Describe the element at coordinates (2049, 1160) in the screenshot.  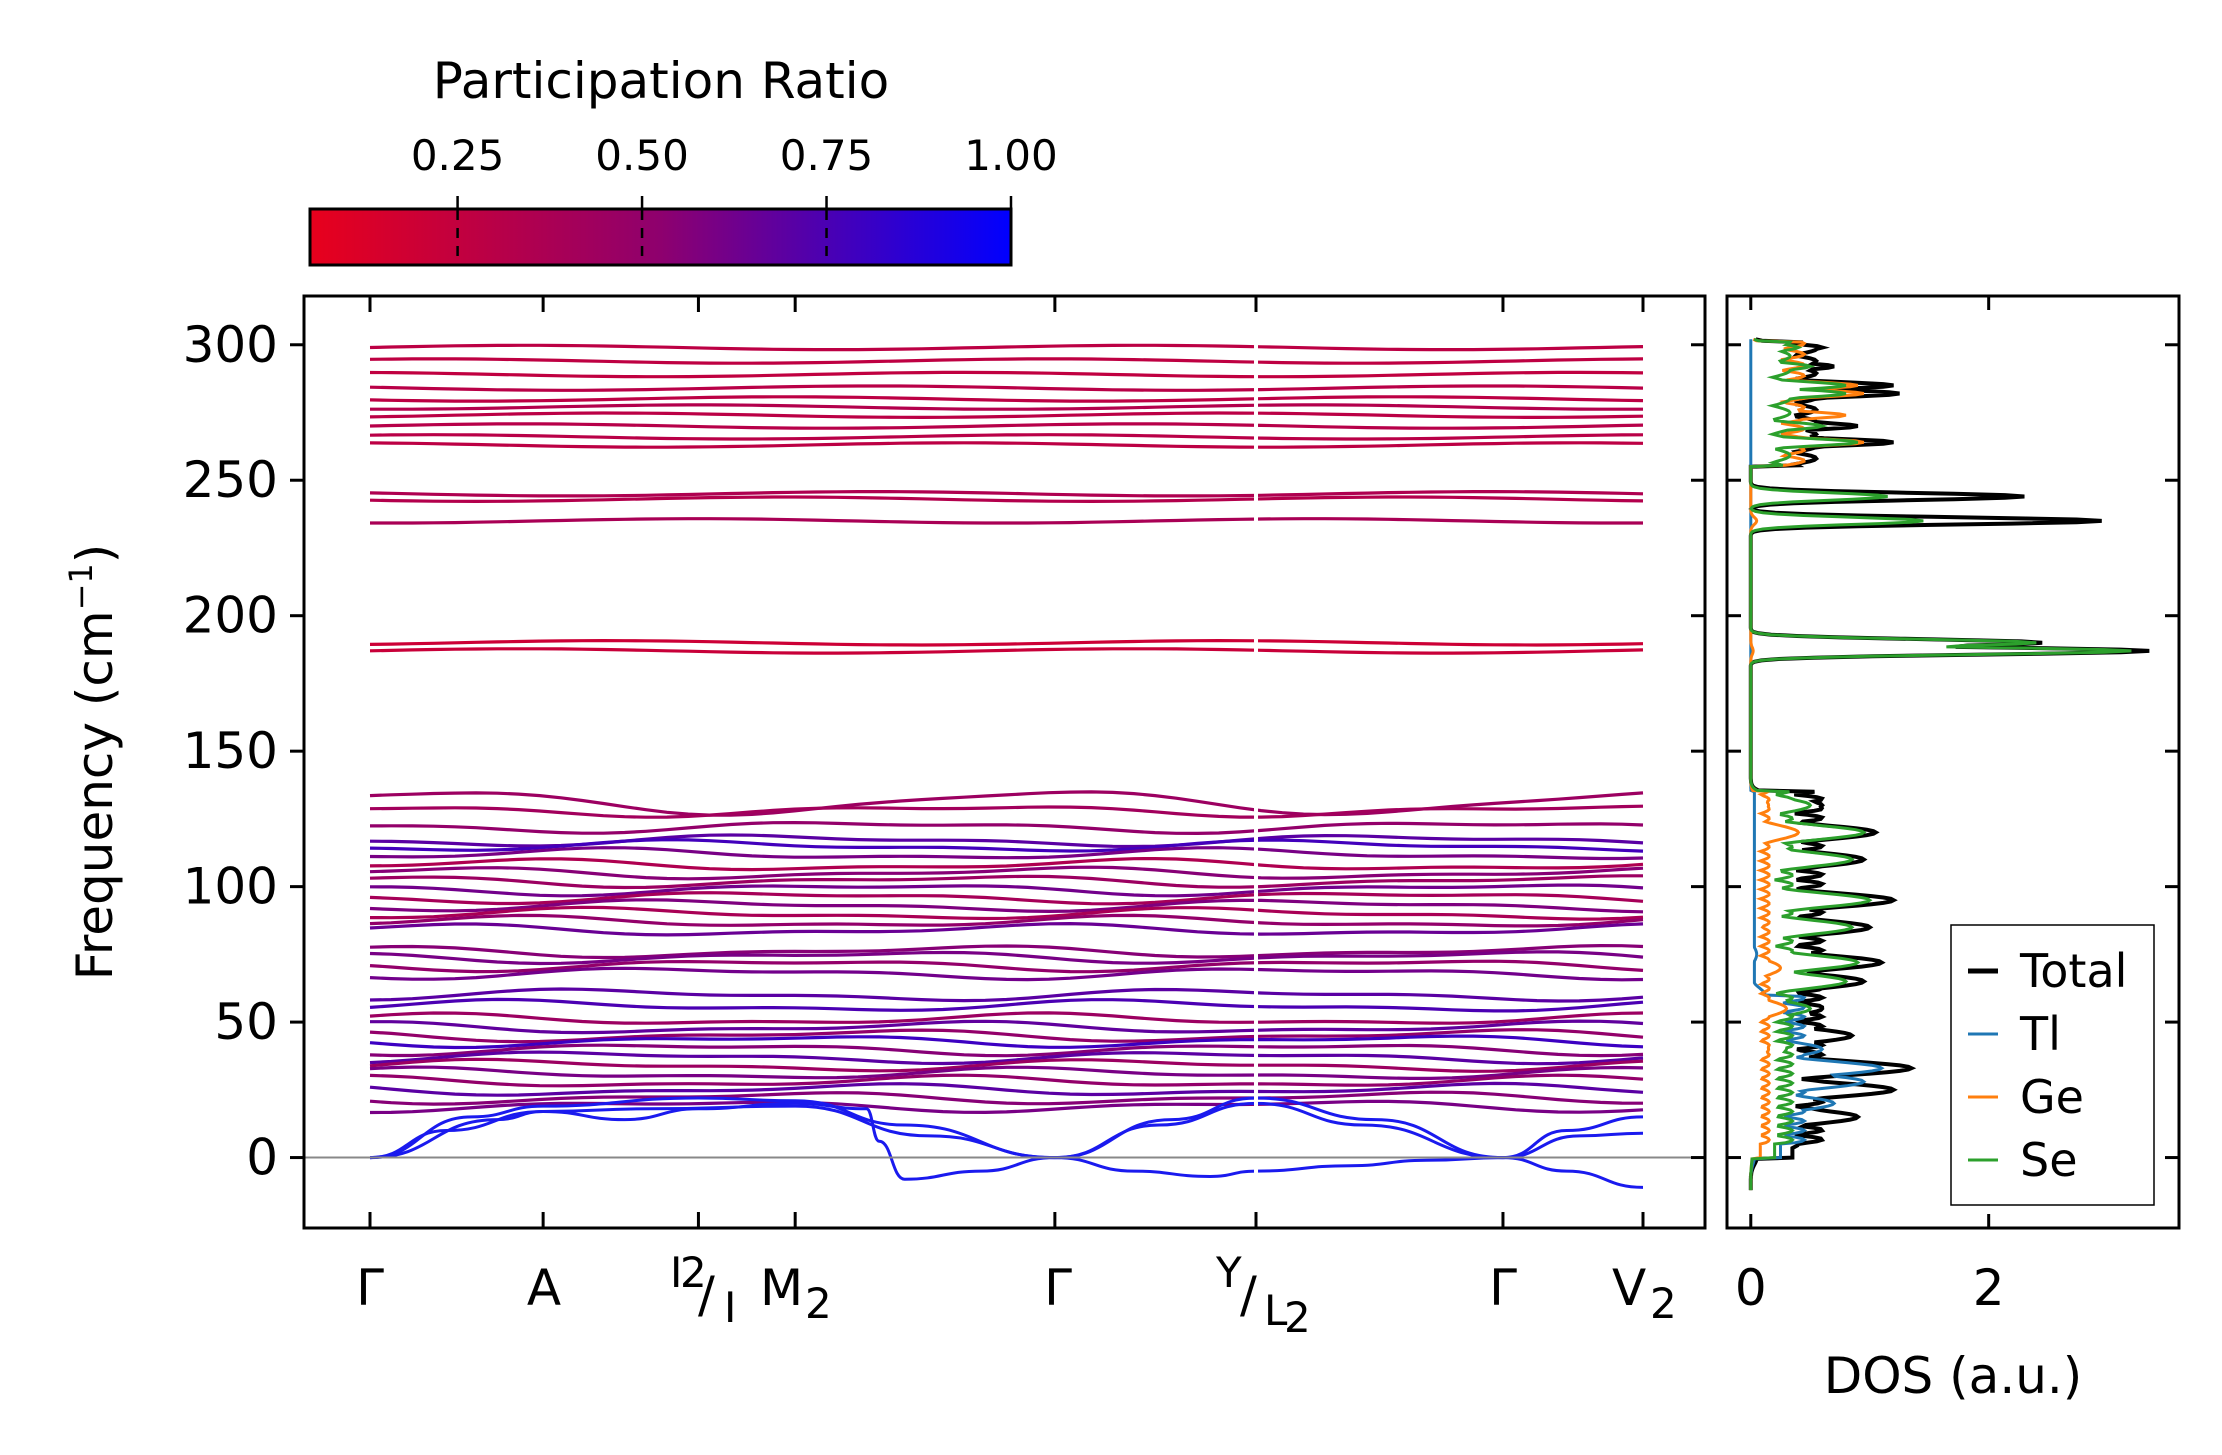
I see `legend-label-se: Se` at that location.